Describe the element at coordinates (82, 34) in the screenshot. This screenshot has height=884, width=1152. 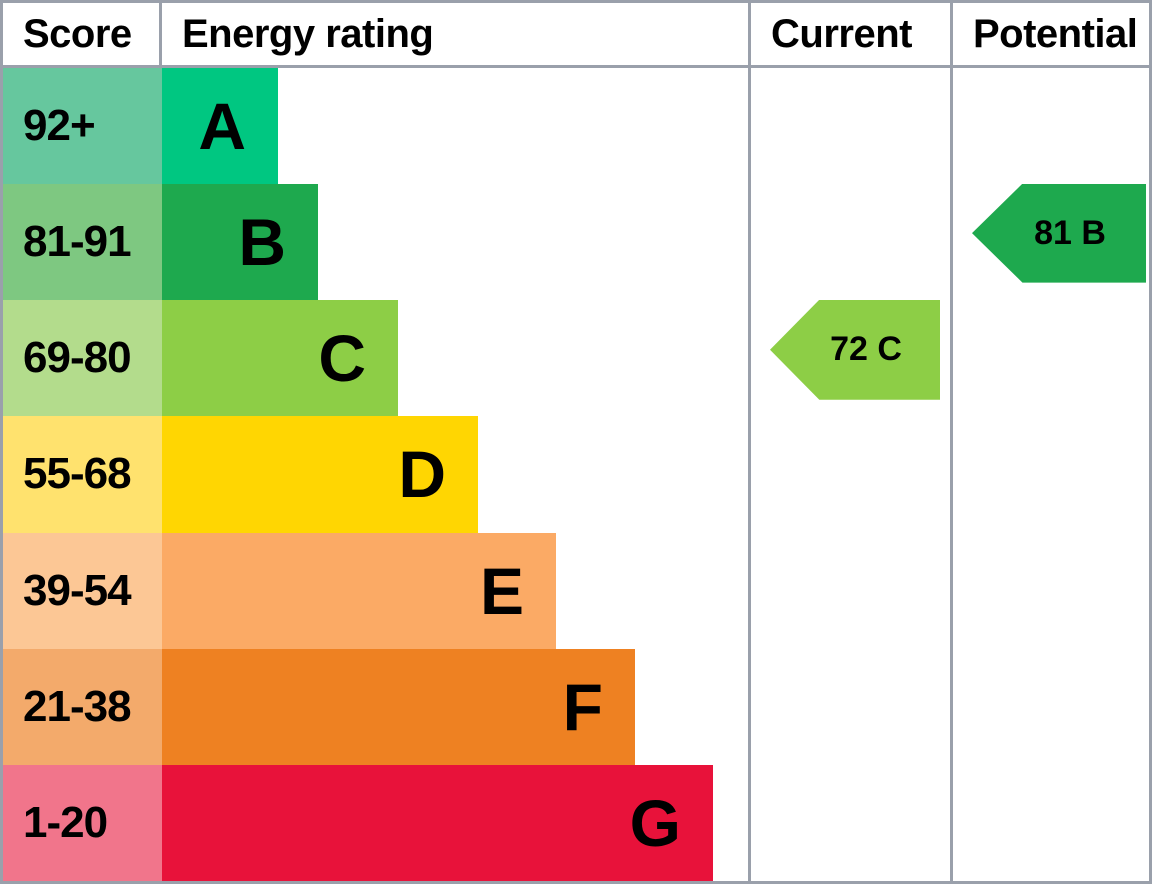
I see `header-score: Score` at that location.